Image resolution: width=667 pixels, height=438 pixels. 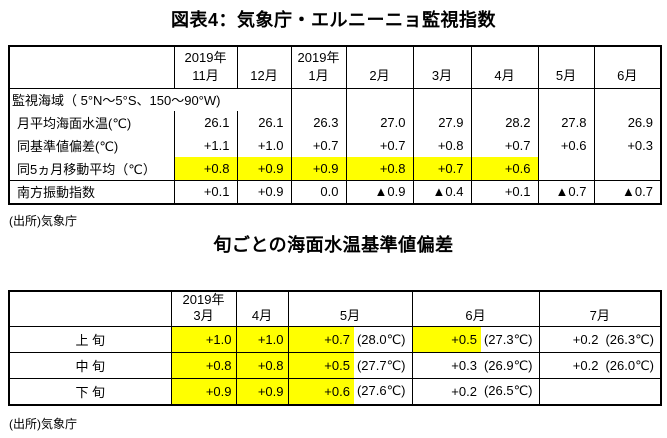 I want to click on table2-row-late-dekad: 下 旬 +0.9 +0.9 +0.6 (27.6℃) +0.2 (26.5℃), so click(x=335, y=391).